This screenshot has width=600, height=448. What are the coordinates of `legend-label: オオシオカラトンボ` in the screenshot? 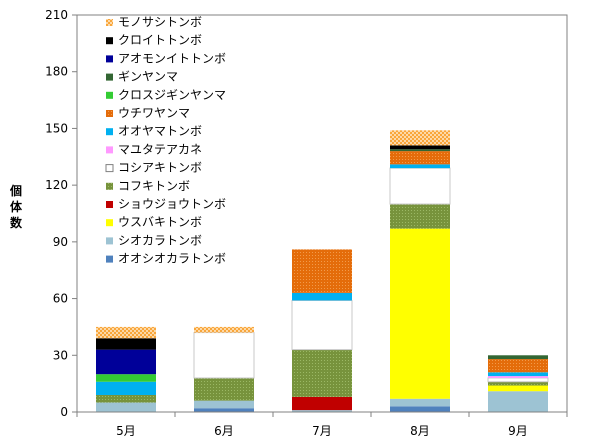 It's located at (172, 259).